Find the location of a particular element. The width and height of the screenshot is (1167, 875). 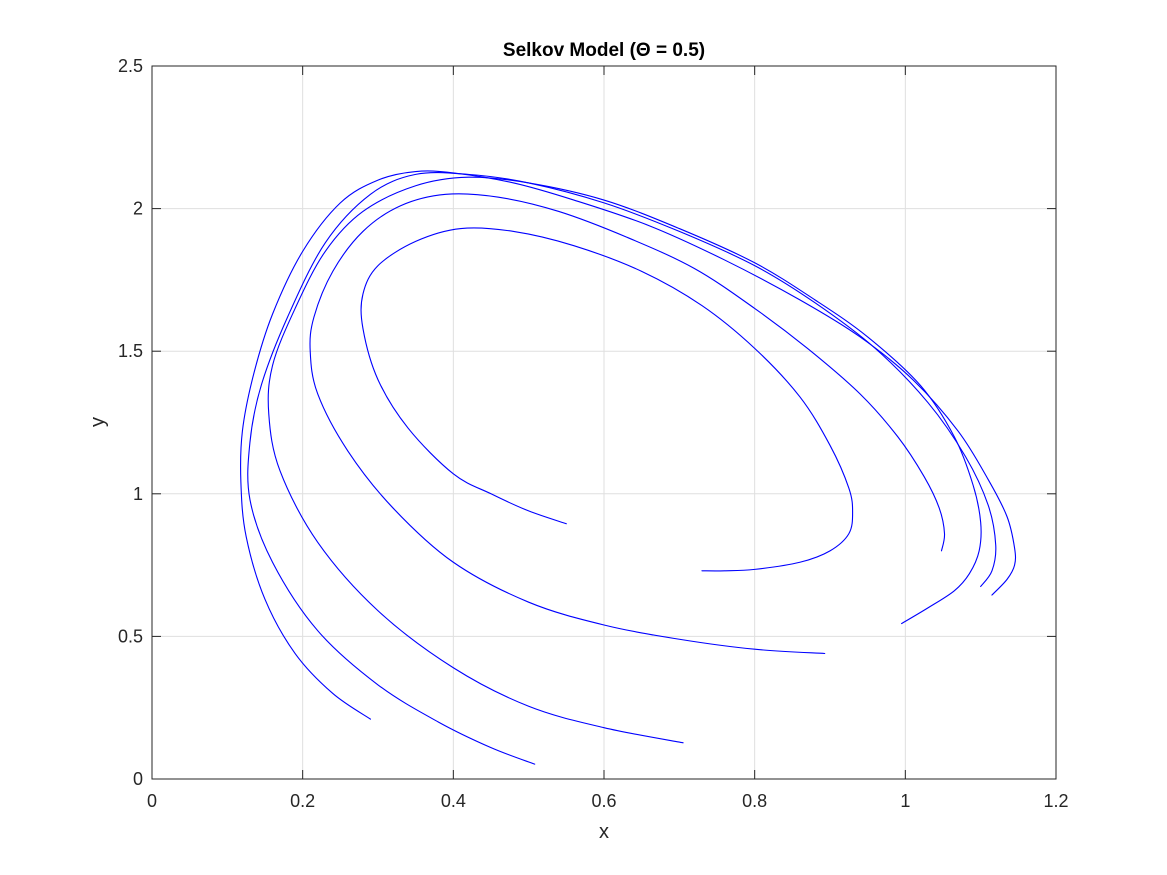

x-tick-label: 0 is located at coordinates (152, 801).